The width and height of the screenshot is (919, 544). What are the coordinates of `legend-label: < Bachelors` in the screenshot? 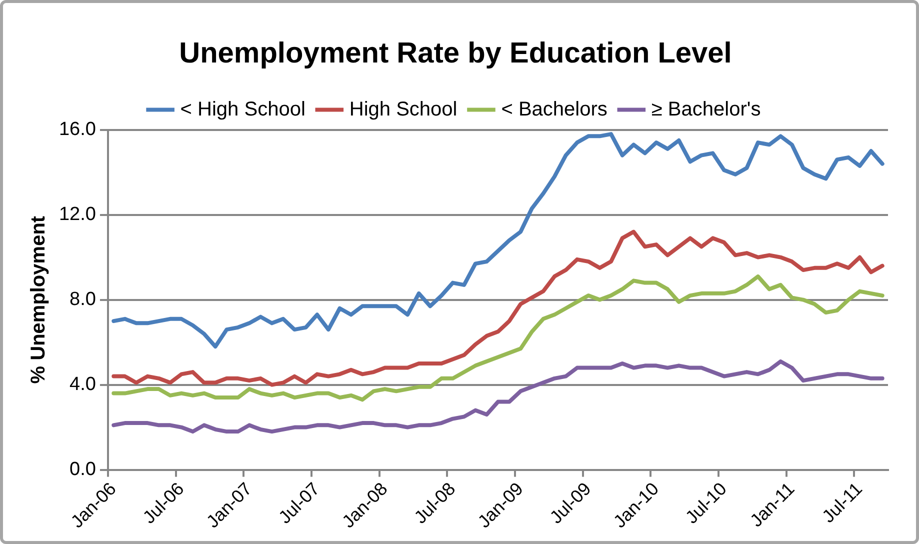 It's located at (554, 109).